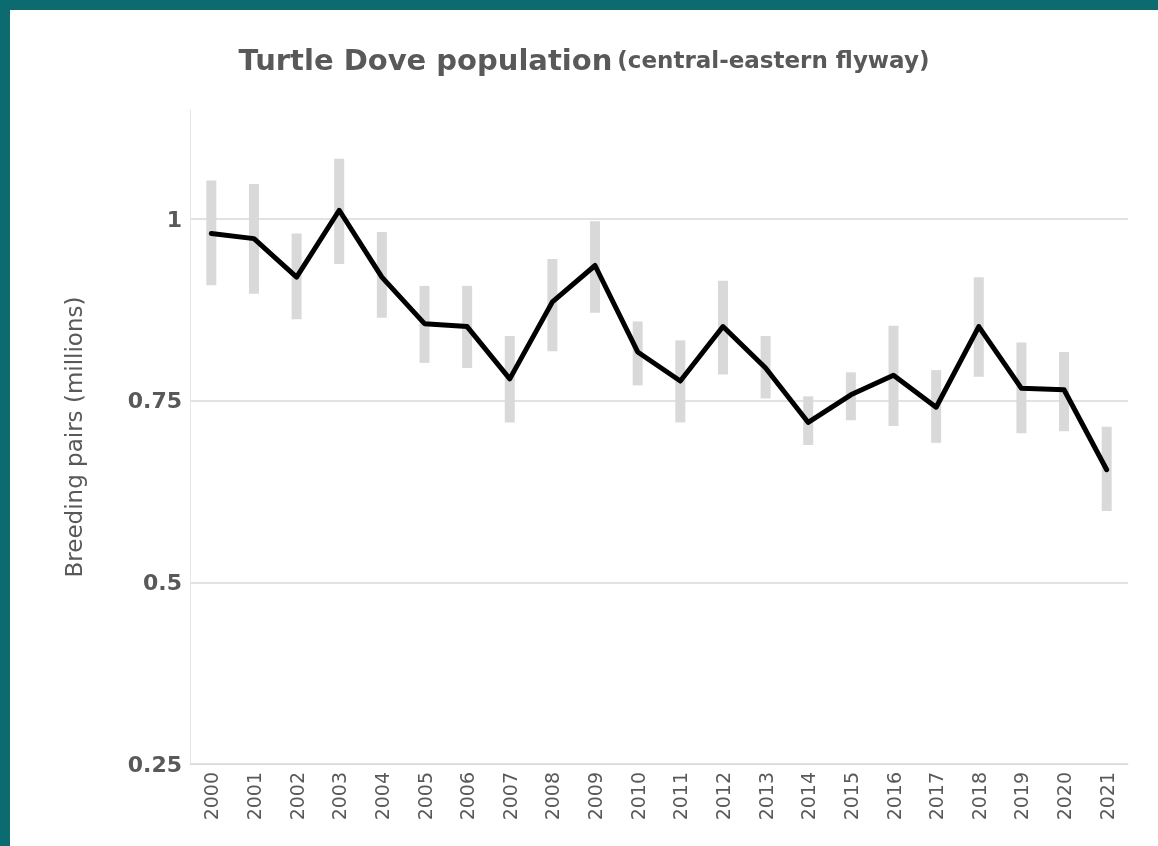 This screenshot has height=846, width=1158. Describe the element at coordinates (1106, 796) in the screenshot. I see `x-tick-label: 2021` at that location.